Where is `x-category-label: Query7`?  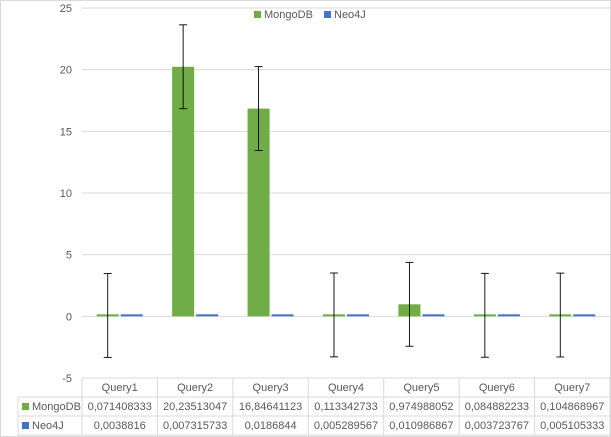 x-category-label: Query7 is located at coordinates (572, 388).